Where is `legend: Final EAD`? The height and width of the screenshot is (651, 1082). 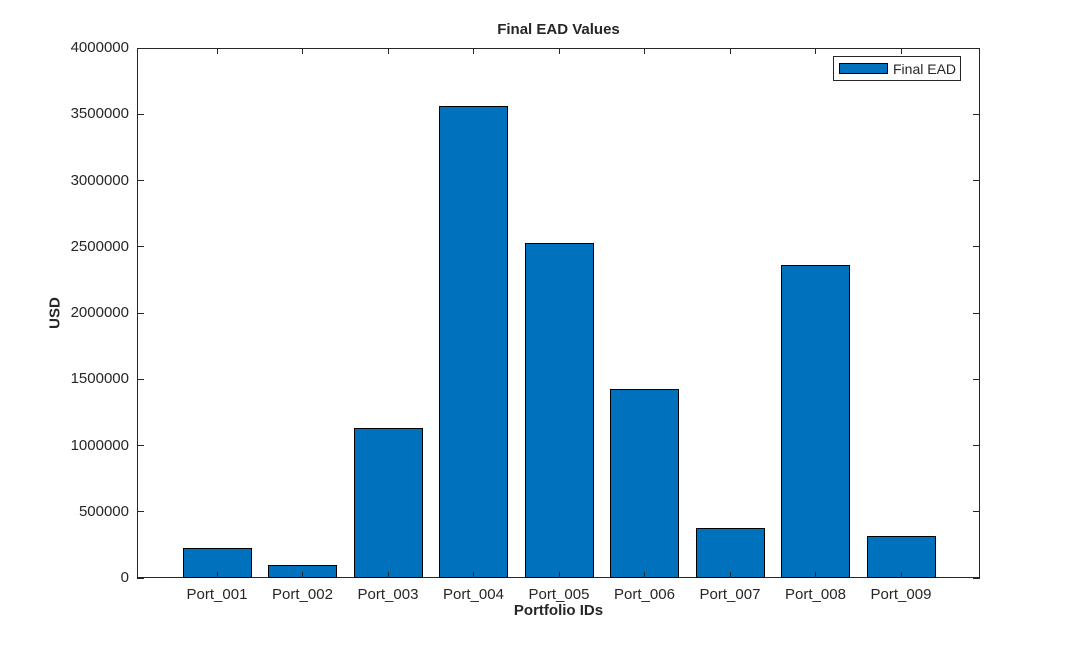 legend: Final EAD is located at coordinates (897, 68).